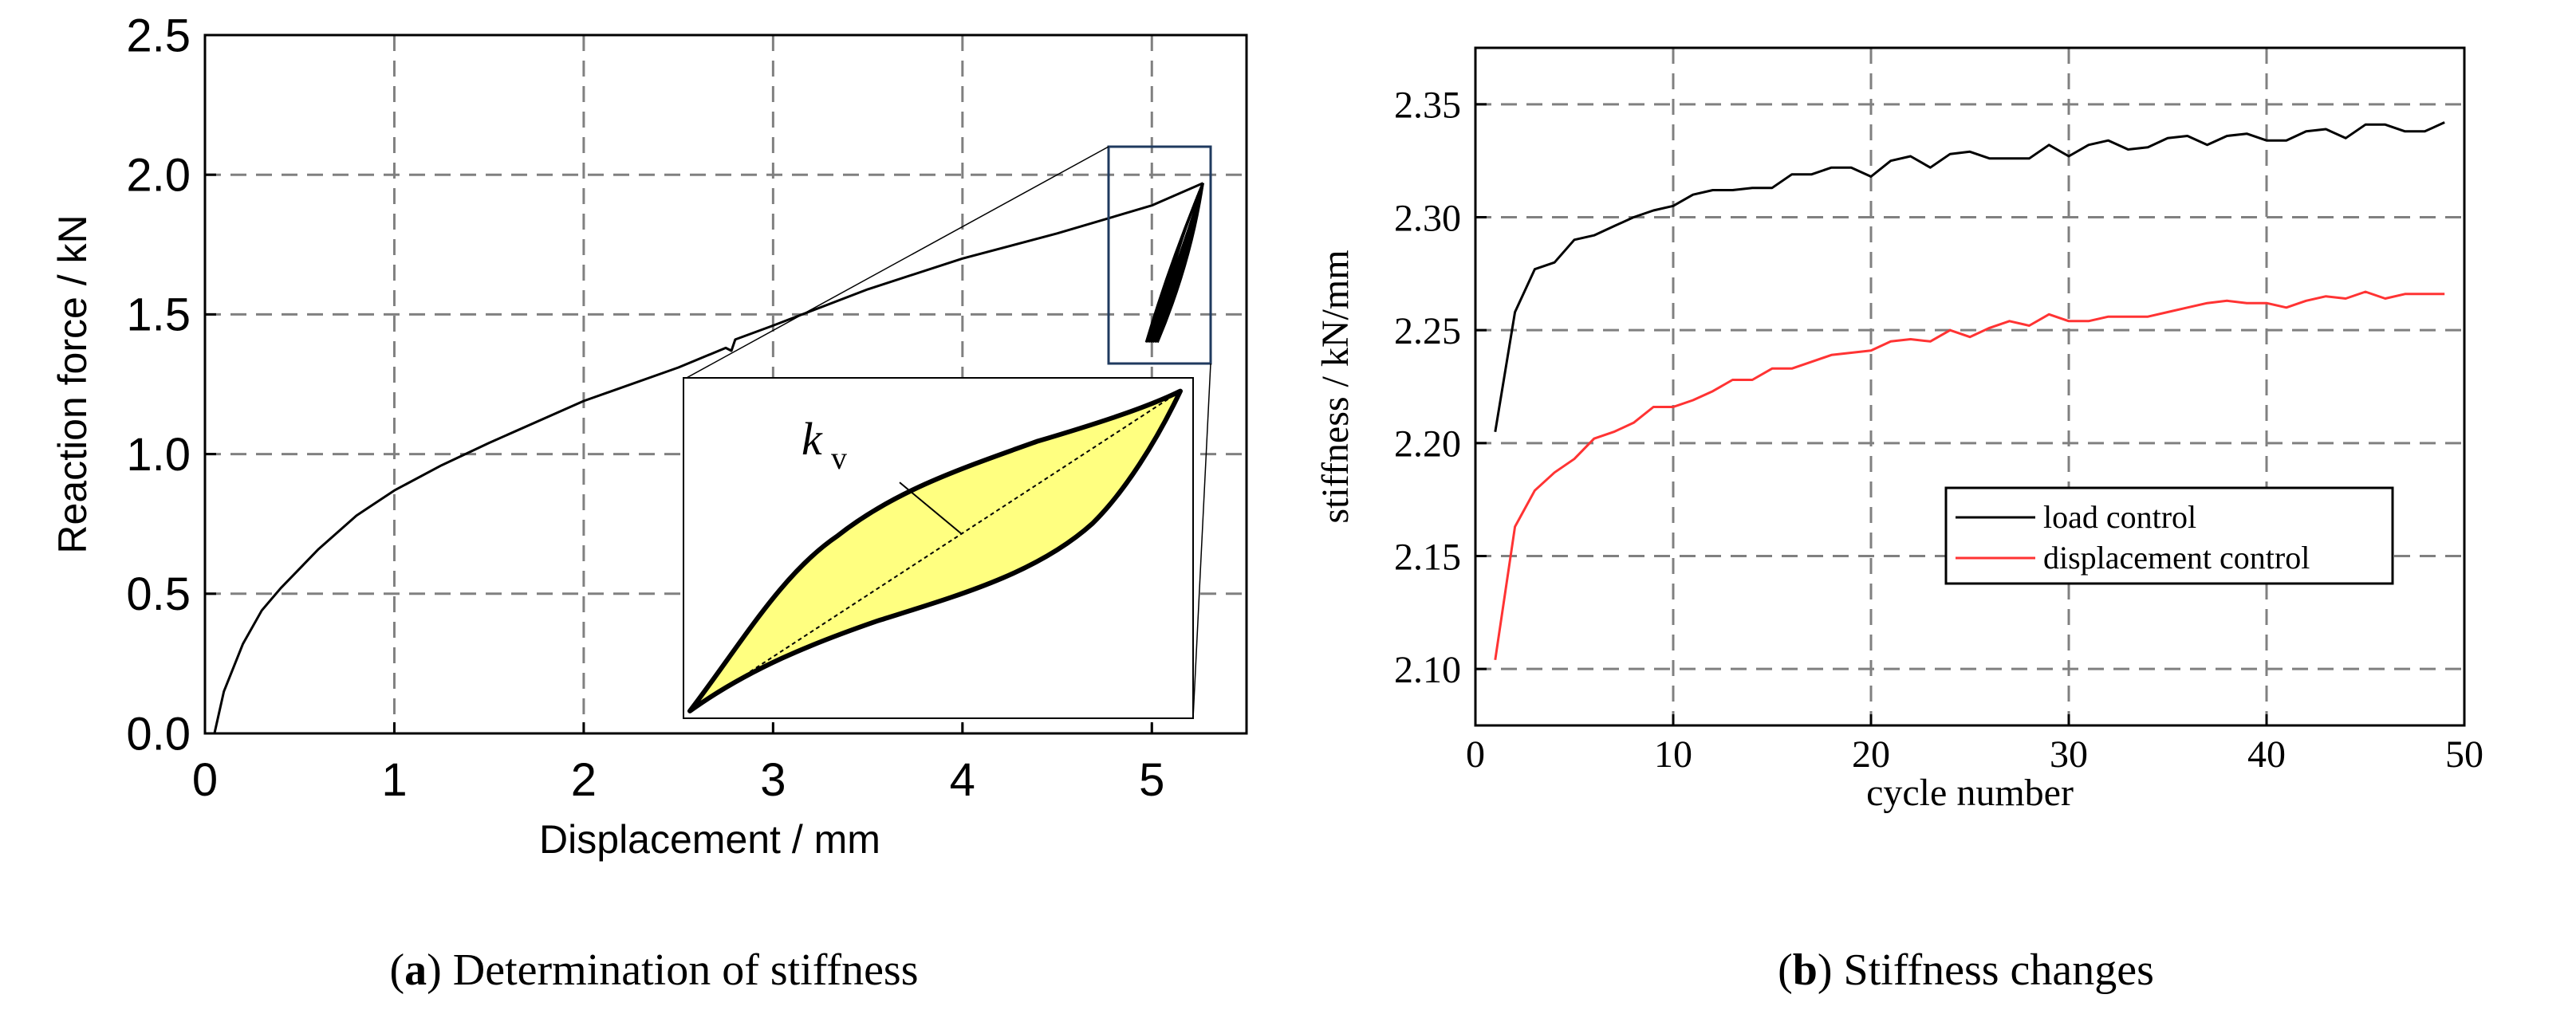 Image resolution: width=2576 pixels, height=1018 pixels. I want to click on caption-b-text: Stiffness changes, so click(1993, 970).